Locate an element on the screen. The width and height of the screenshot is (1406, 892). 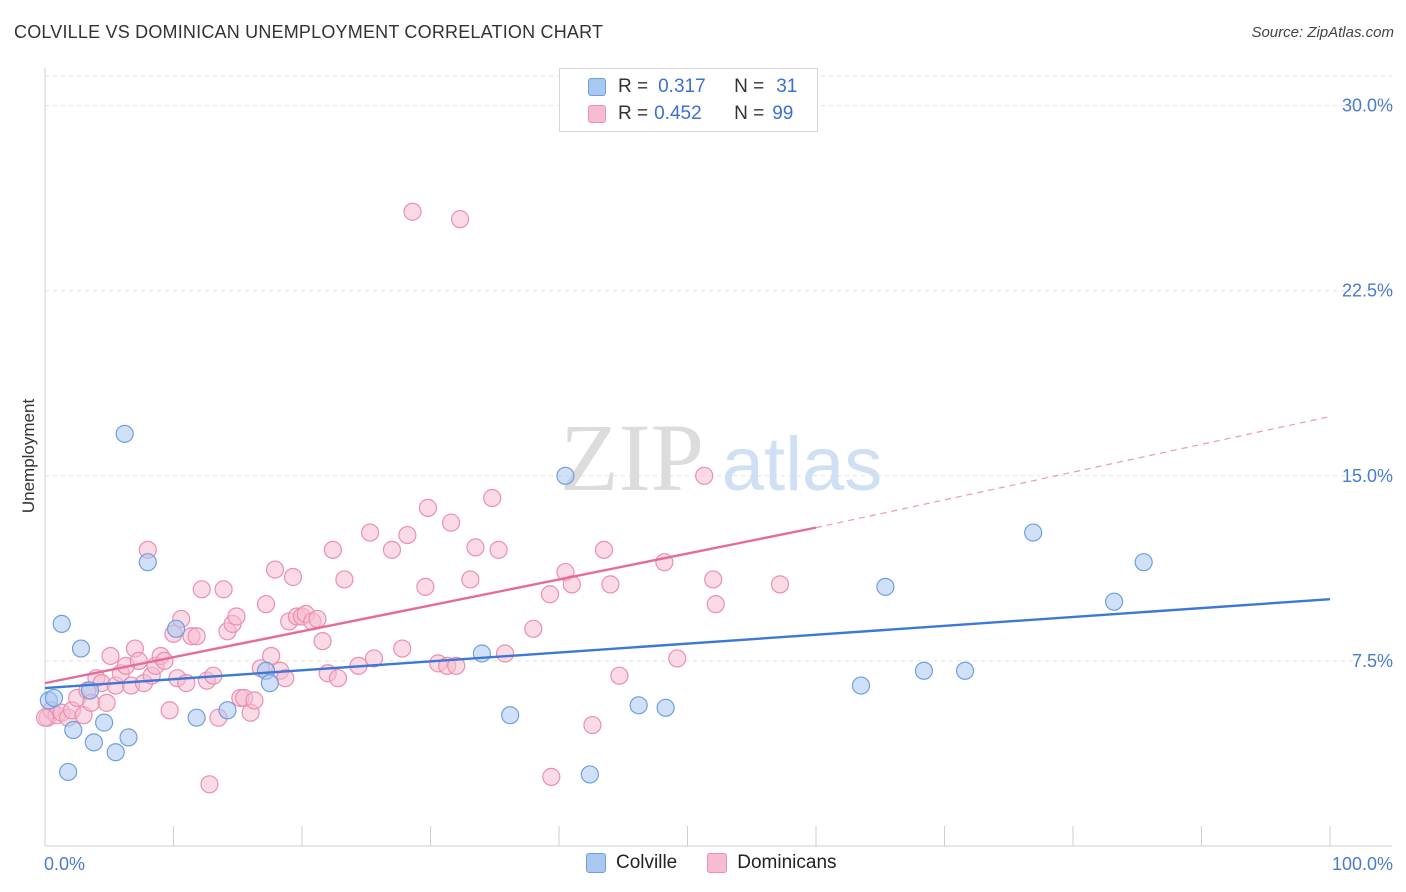
watermark-atlas: atlas is located at coordinates (802, 464).